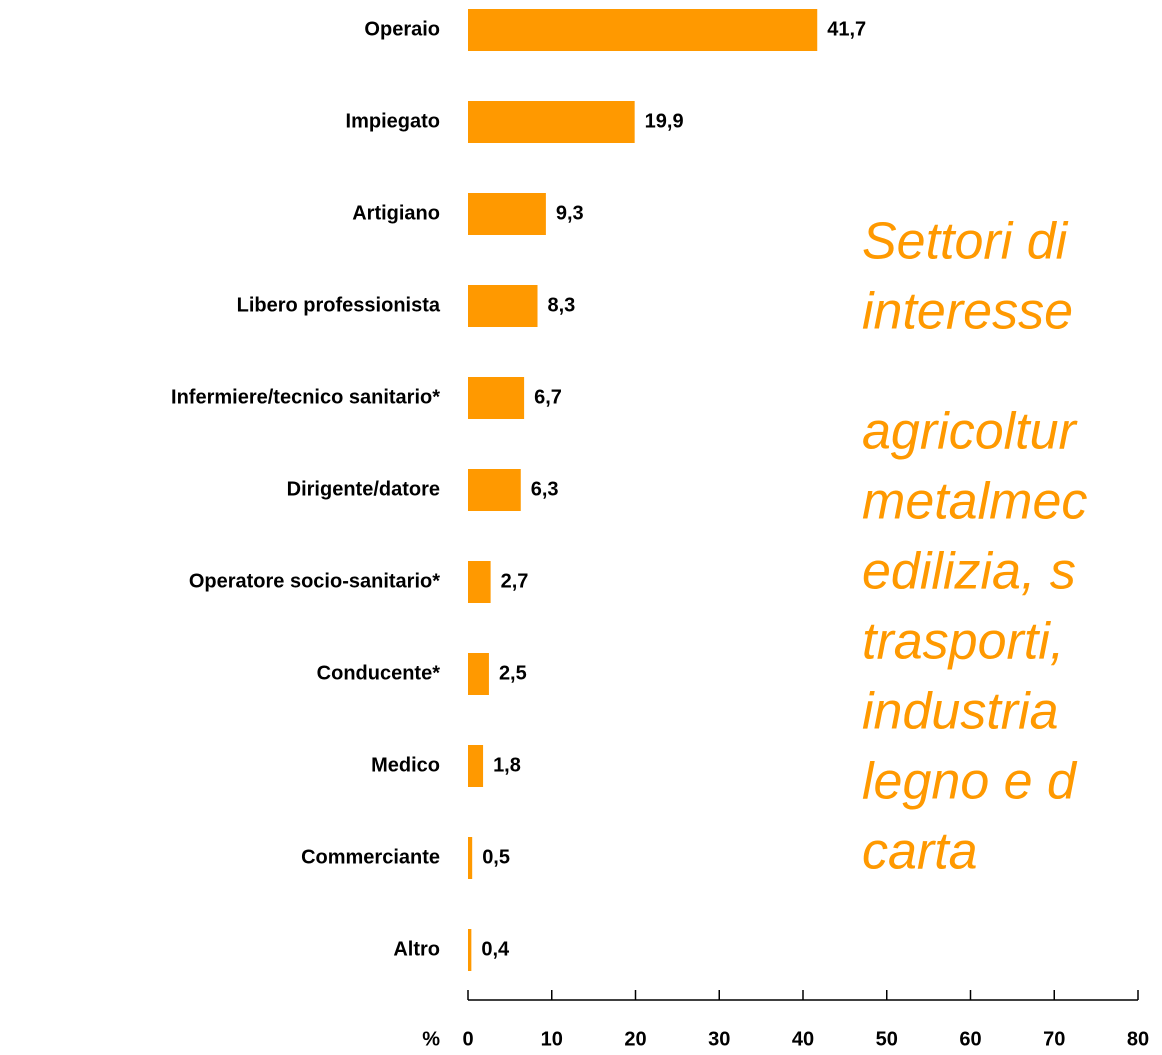  What do you see at coordinates (393, 121) in the screenshot?
I see `category-label: Impiegato` at bounding box center [393, 121].